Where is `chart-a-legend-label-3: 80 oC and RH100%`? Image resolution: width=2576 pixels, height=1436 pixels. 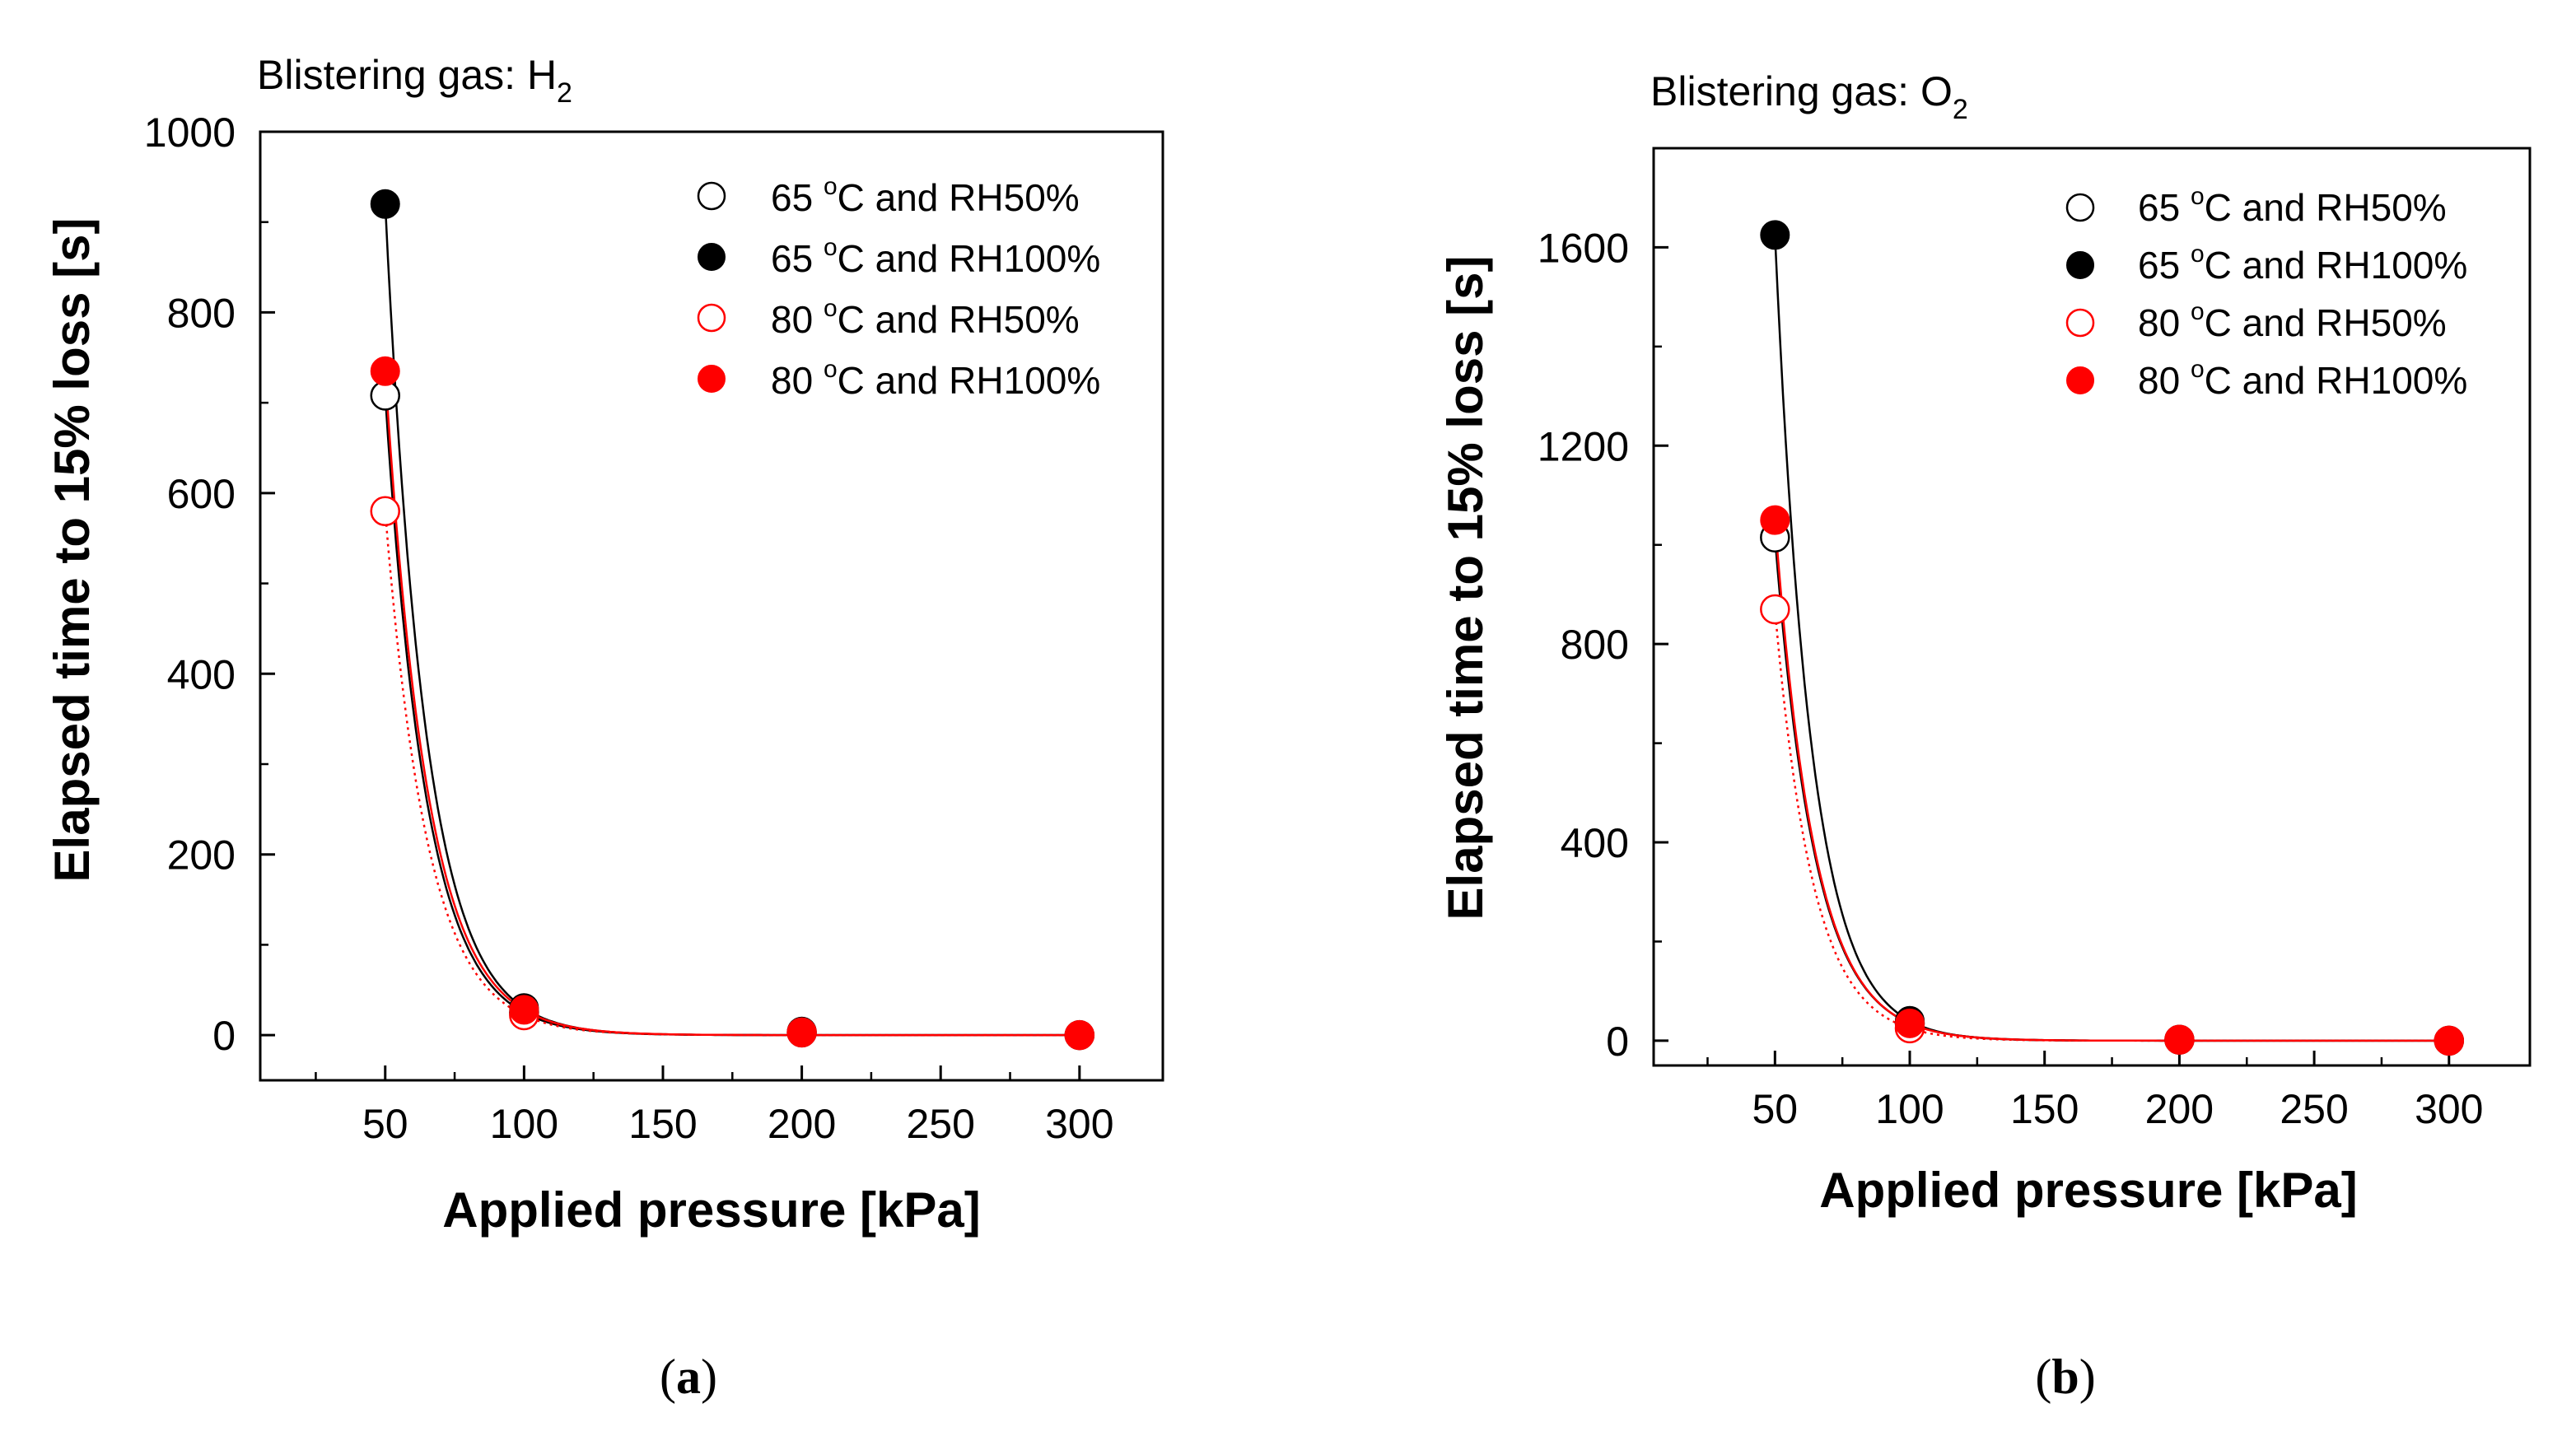
chart-a-legend-label-3: 80 oC and RH100% is located at coordinates (935, 379).